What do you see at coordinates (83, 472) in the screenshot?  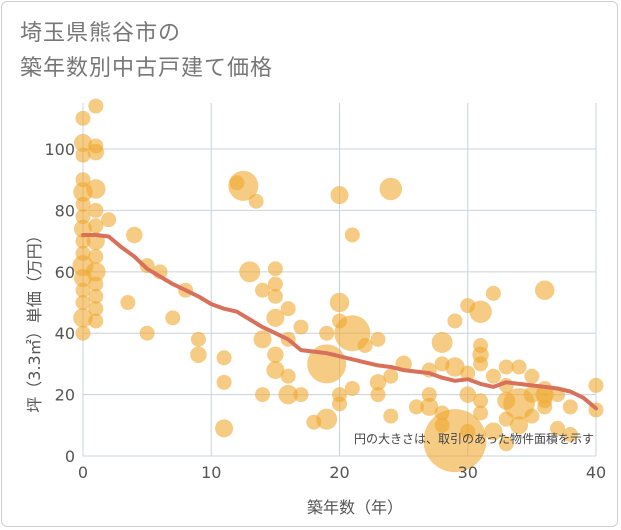 I see `x-tick-label: 0` at bounding box center [83, 472].